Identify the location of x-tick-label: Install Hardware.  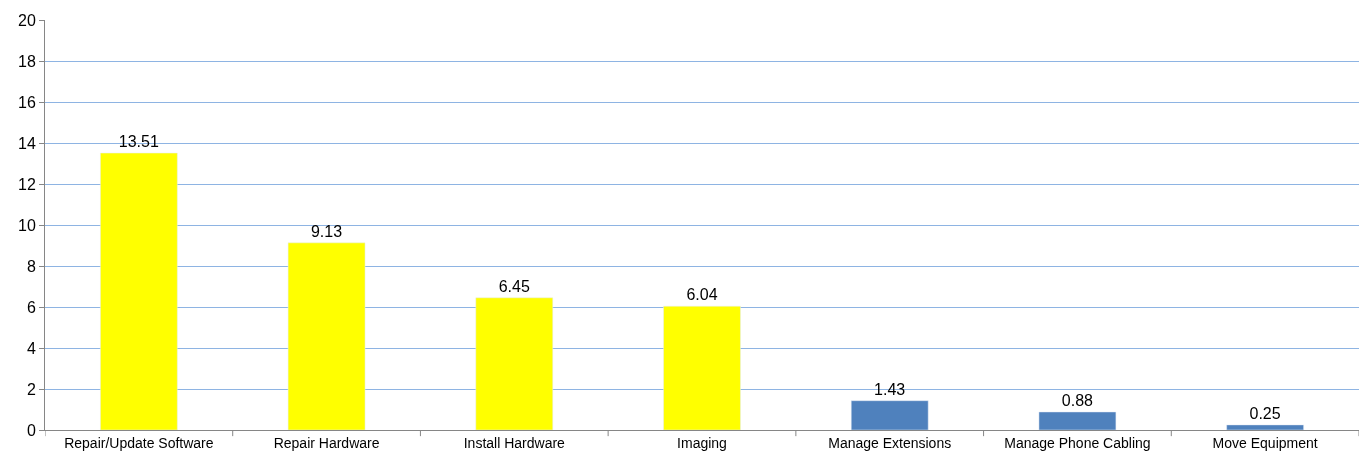
(514, 442).